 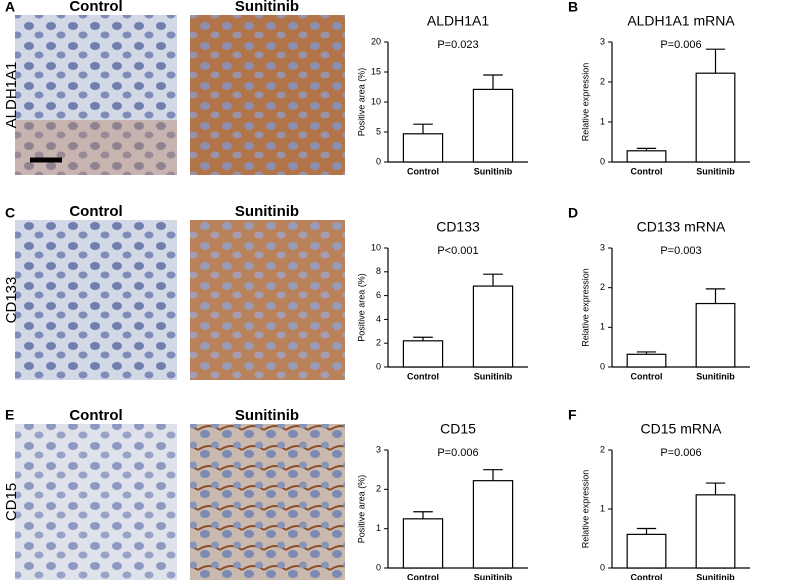 What do you see at coordinates (96, 147) in the screenshot?
I see `stain-region` at bounding box center [96, 147].